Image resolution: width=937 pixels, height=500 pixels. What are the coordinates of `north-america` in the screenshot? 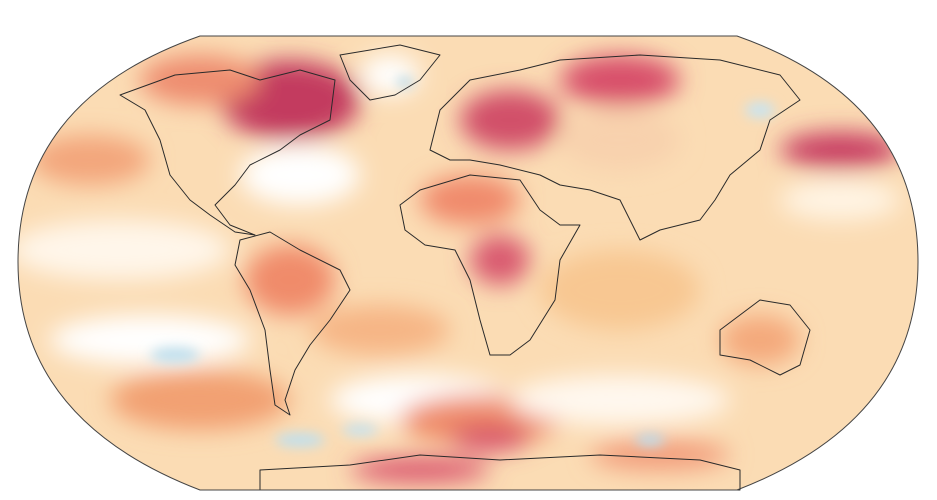 It's located at (227, 152).